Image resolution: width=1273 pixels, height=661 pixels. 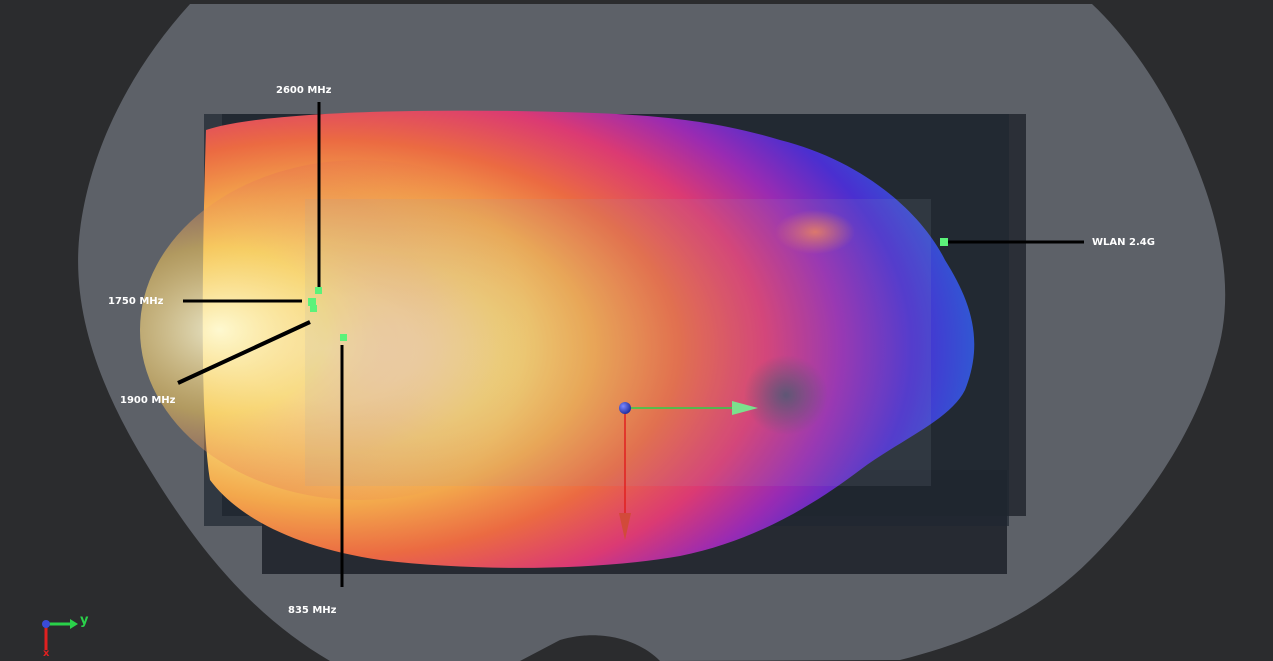 What do you see at coordinates (136, 301) in the screenshot?
I see `label-1750-mhz: 1750 MHz` at bounding box center [136, 301].